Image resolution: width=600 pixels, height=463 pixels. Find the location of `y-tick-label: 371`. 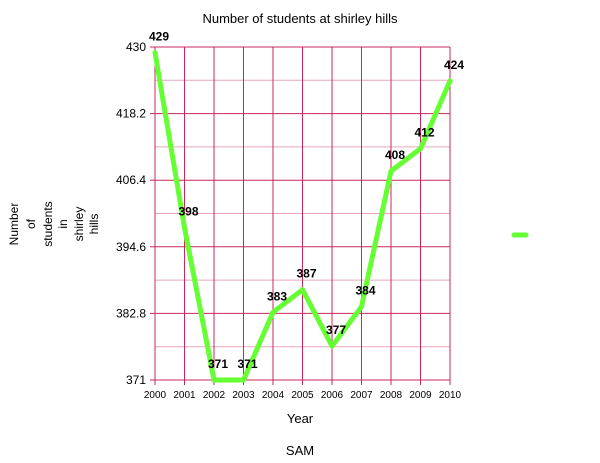

y-tick-label: 371 is located at coordinates (136, 380).